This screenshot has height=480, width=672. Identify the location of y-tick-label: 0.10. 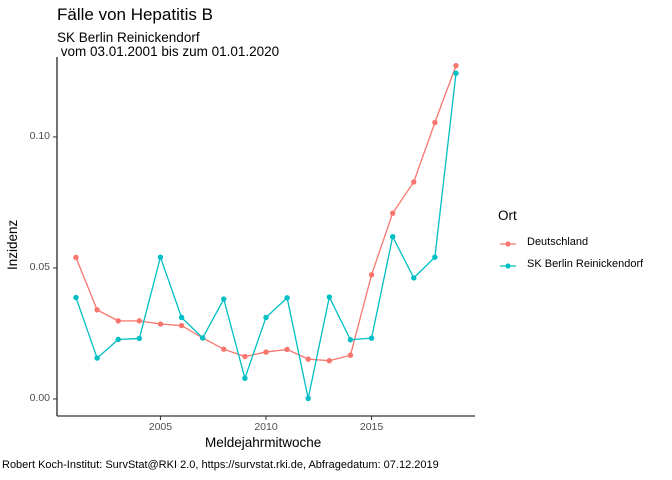
(39, 135).